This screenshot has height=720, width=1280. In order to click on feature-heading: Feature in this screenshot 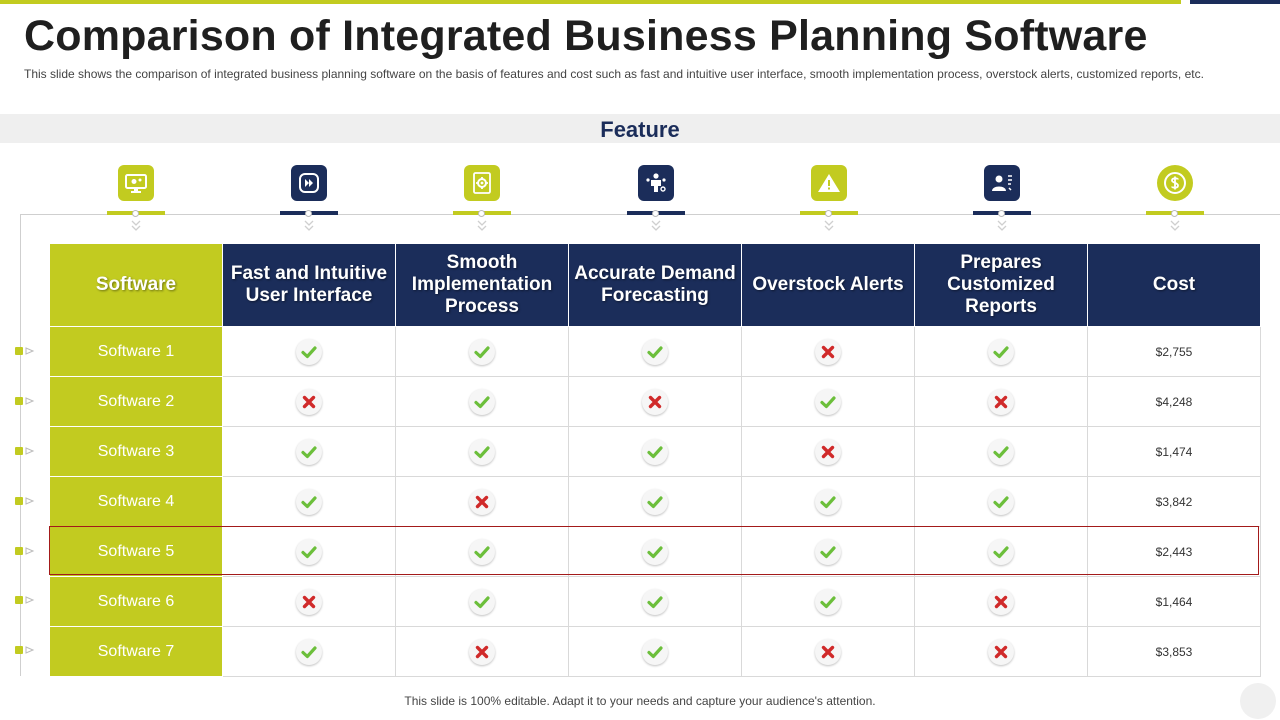, I will do `click(640, 129)`.